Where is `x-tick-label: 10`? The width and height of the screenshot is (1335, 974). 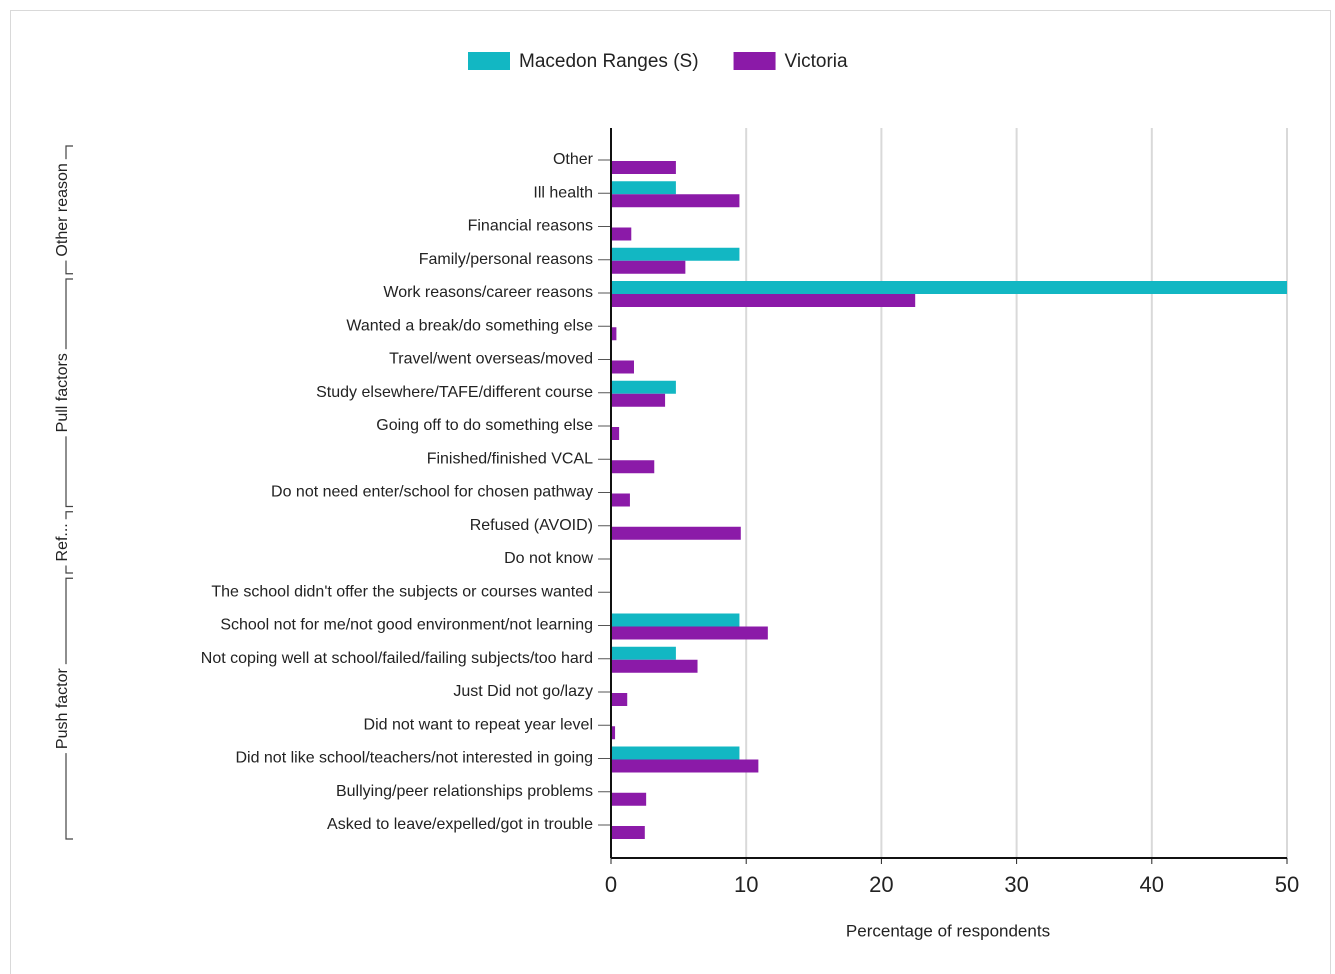 x-tick-label: 10 is located at coordinates (746, 884).